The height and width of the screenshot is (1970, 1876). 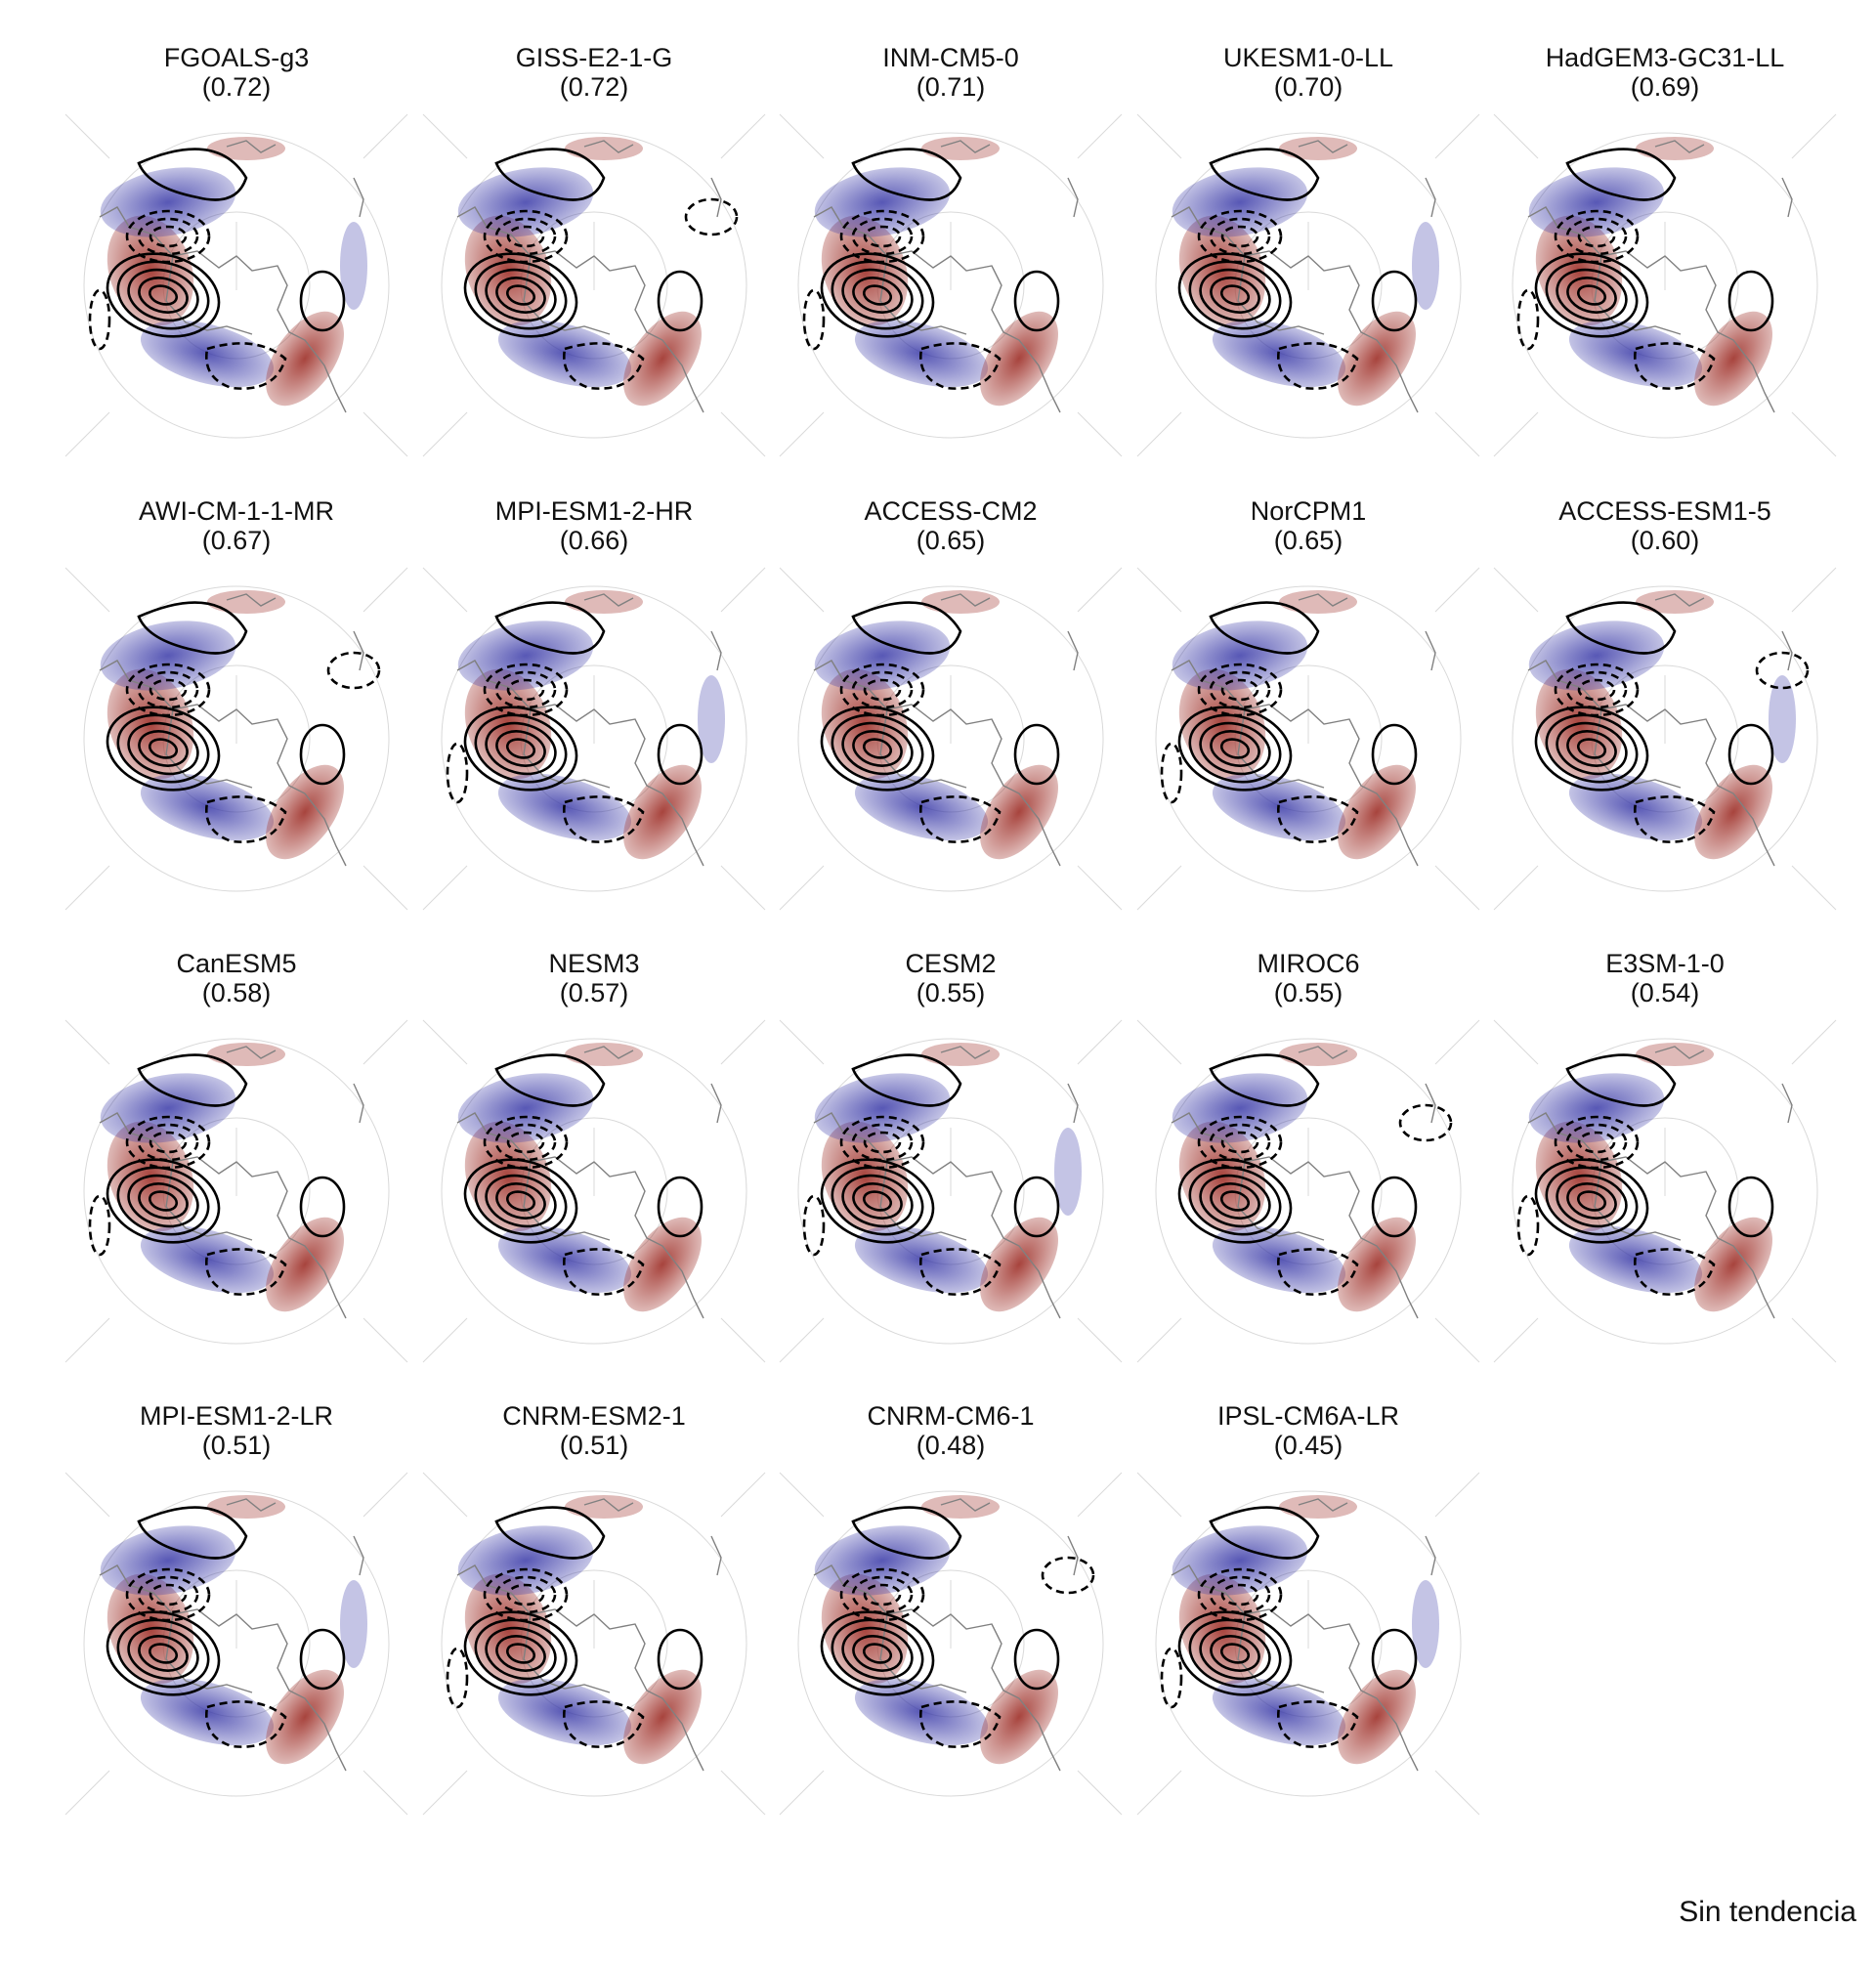 What do you see at coordinates (1665, 258) in the screenshot?
I see `map-panel: HadGEM3-GC31-LL (0.69)` at bounding box center [1665, 258].